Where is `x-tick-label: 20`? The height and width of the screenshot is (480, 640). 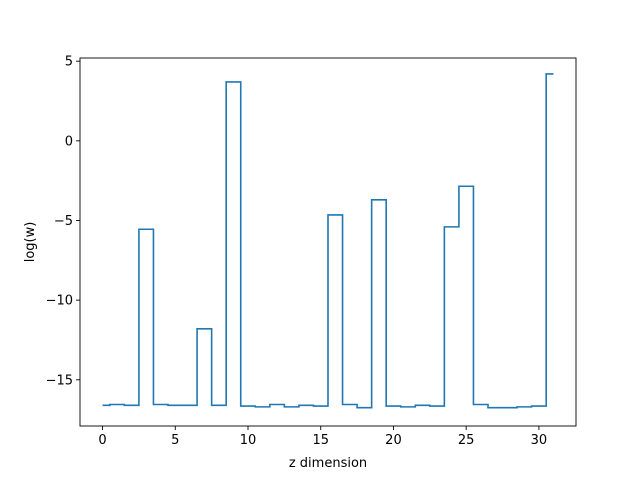
x-tick-label: 20 is located at coordinates (393, 440).